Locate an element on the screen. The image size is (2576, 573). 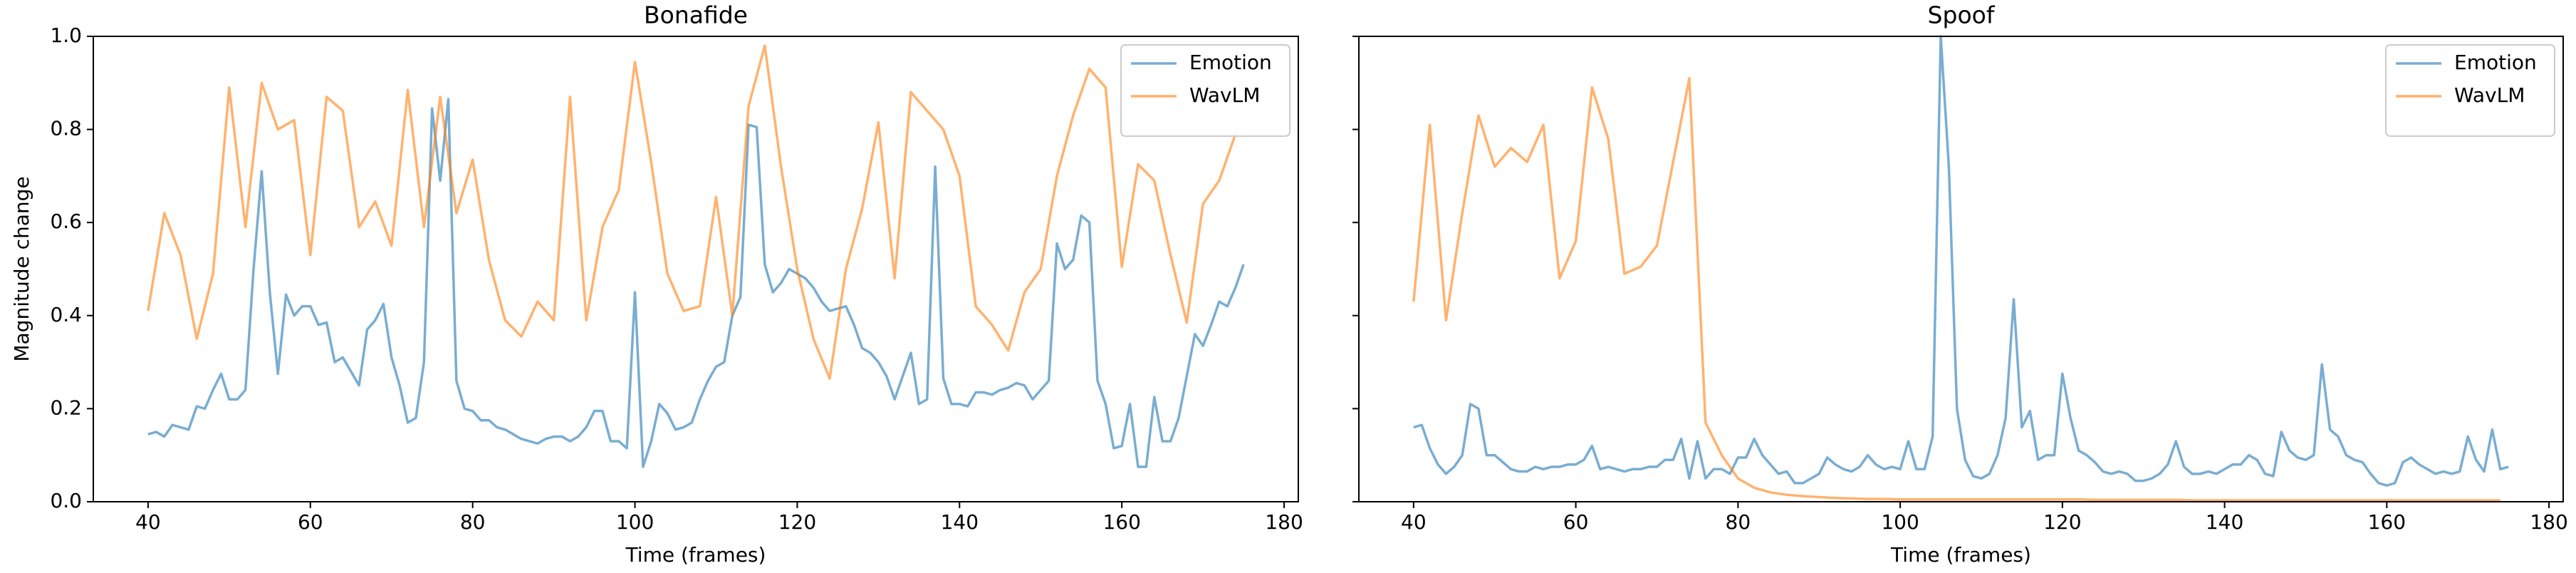
y-tick-label: 0.2 is located at coordinates (66, 407).